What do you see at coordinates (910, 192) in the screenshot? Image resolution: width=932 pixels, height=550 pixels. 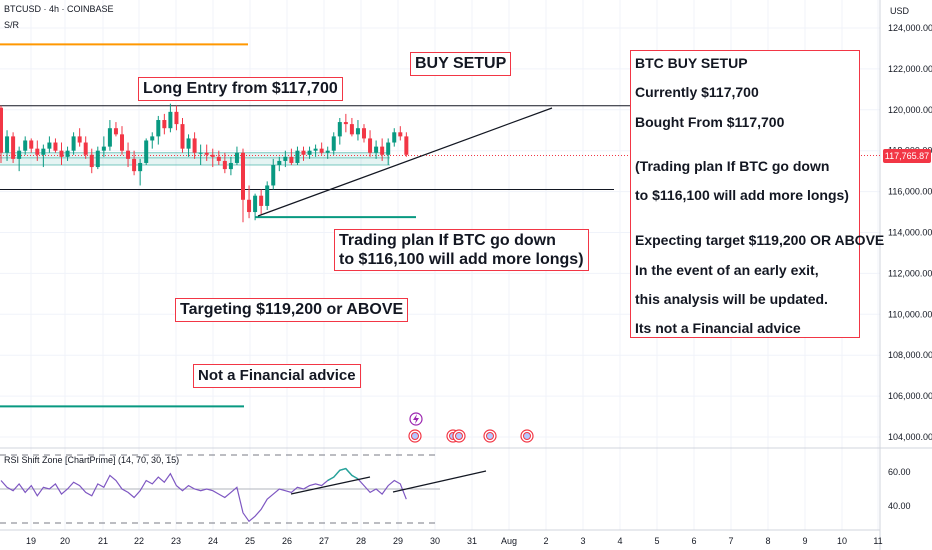 I see `y-tick-label: 116,000.00` at bounding box center [910, 192].